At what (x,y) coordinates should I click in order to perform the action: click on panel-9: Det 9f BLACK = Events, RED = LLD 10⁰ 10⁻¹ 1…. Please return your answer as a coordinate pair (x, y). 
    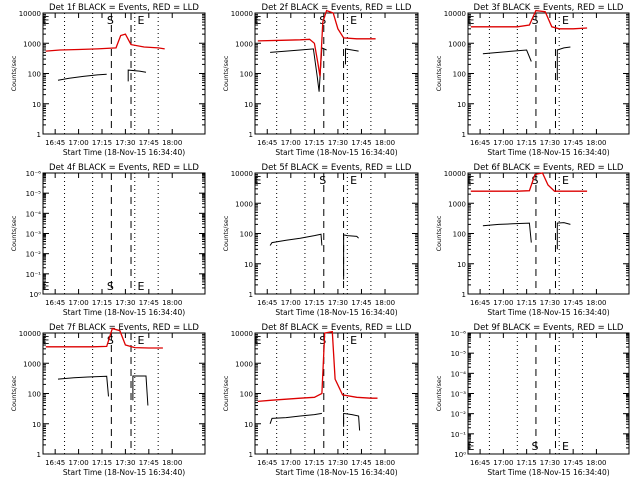
    Looking at the image, I should click on (532, 400).